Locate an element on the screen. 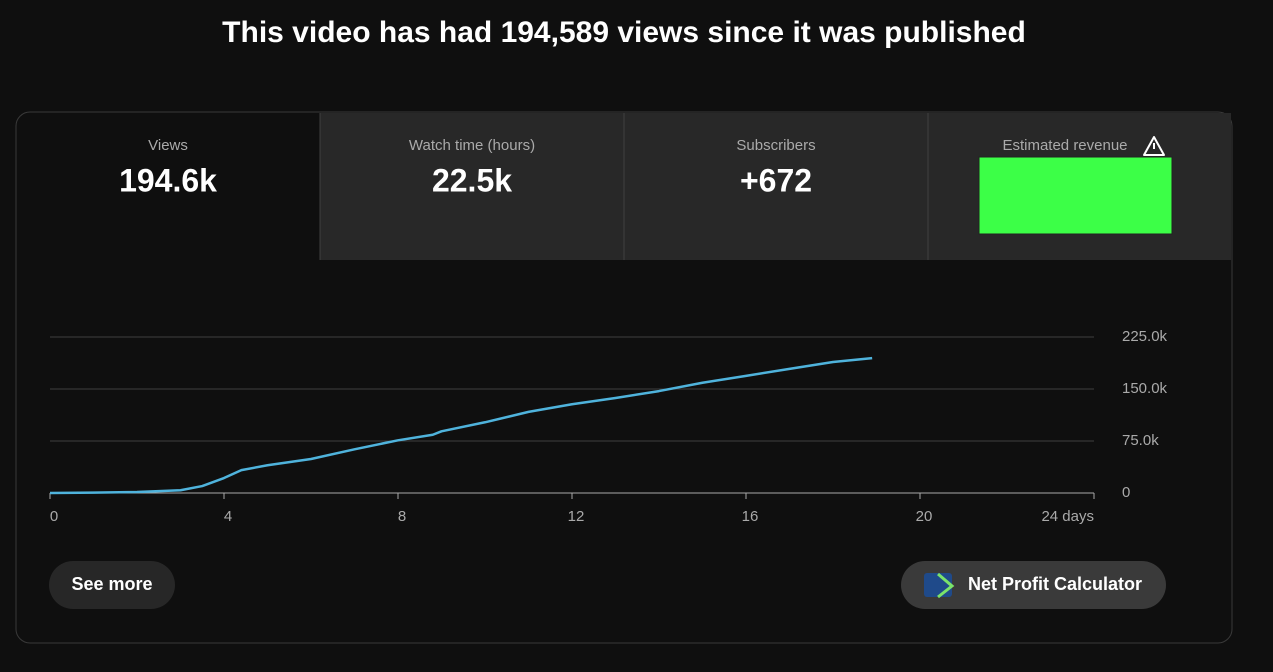 The height and width of the screenshot is (672, 1273). button-label: See more is located at coordinates (111, 584).